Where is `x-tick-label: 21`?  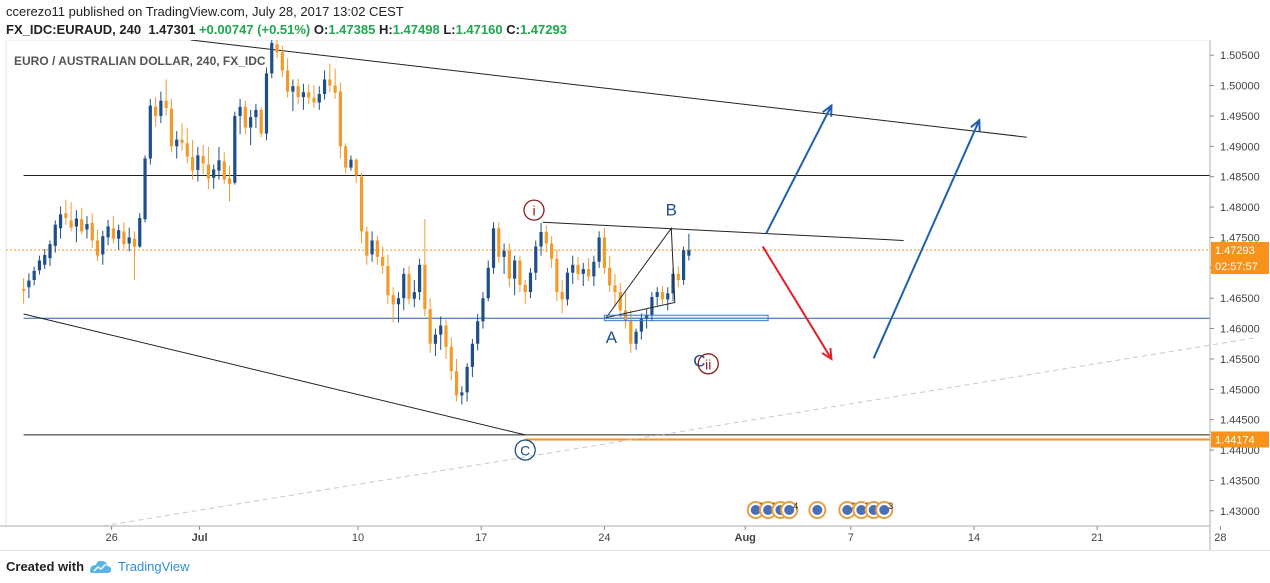 x-tick-label: 21 is located at coordinates (1097, 538).